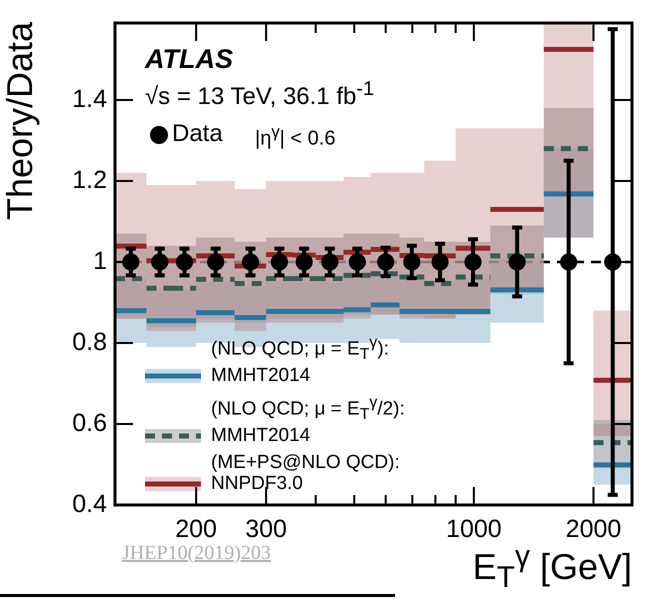 This screenshot has height=601, width=654. I want to click on x-axis-title: E$_{T}$$^{γ}$ [GeV], so click(552, 567).